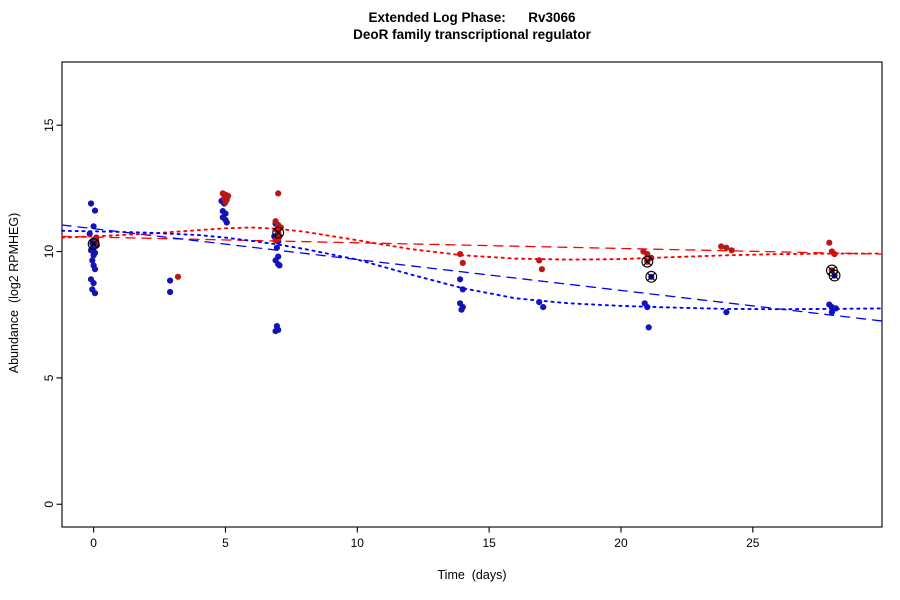  I want to click on x-tick-label: 0, so click(93, 543).